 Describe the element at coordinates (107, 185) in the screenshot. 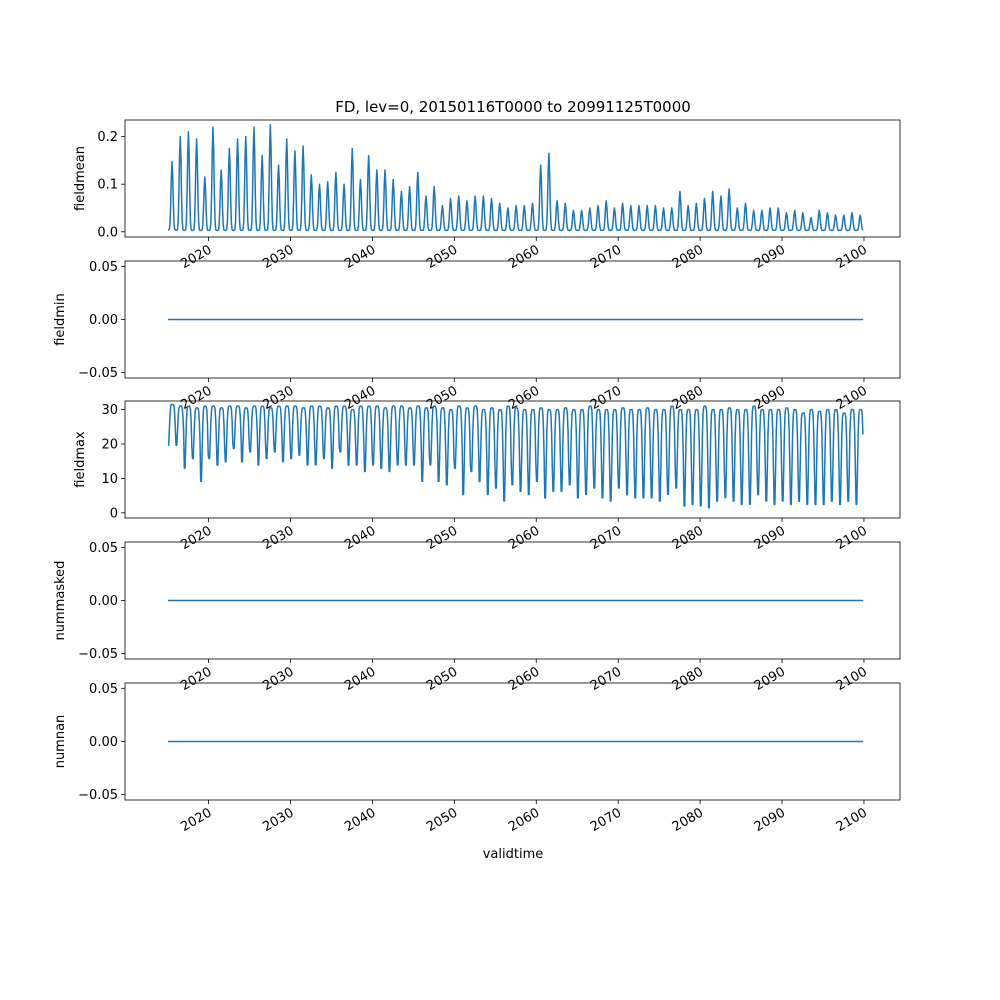

I see `fieldmean-ytick-label: 0.1` at that location.